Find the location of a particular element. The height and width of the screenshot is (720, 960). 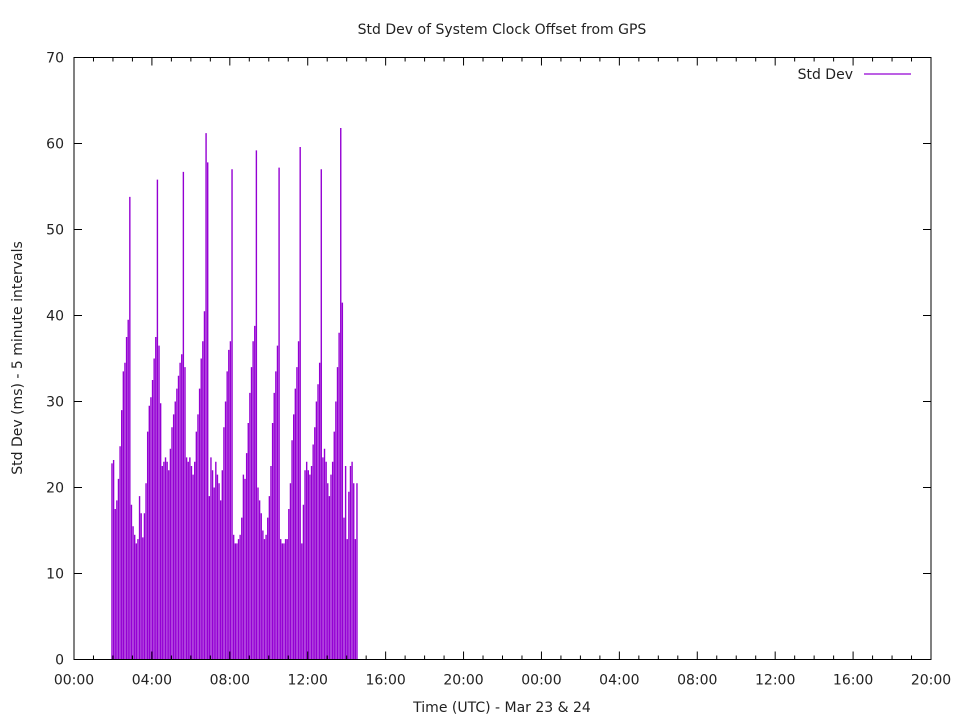

chart-title: Std Dev of System Clock Offset from GPS is located at coordinates (502, 30).